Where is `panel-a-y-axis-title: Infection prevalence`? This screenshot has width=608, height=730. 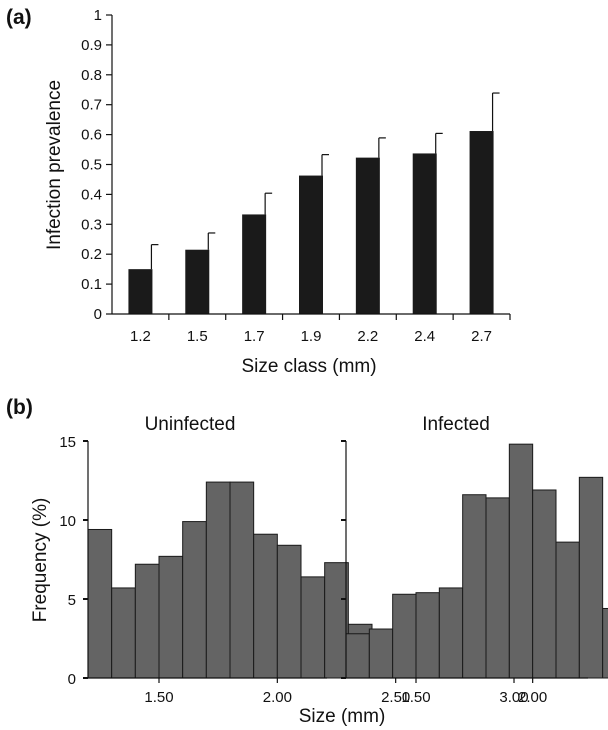 panel-a-y-axis-title: Infection prevalence is located at coordinates (54, 165).